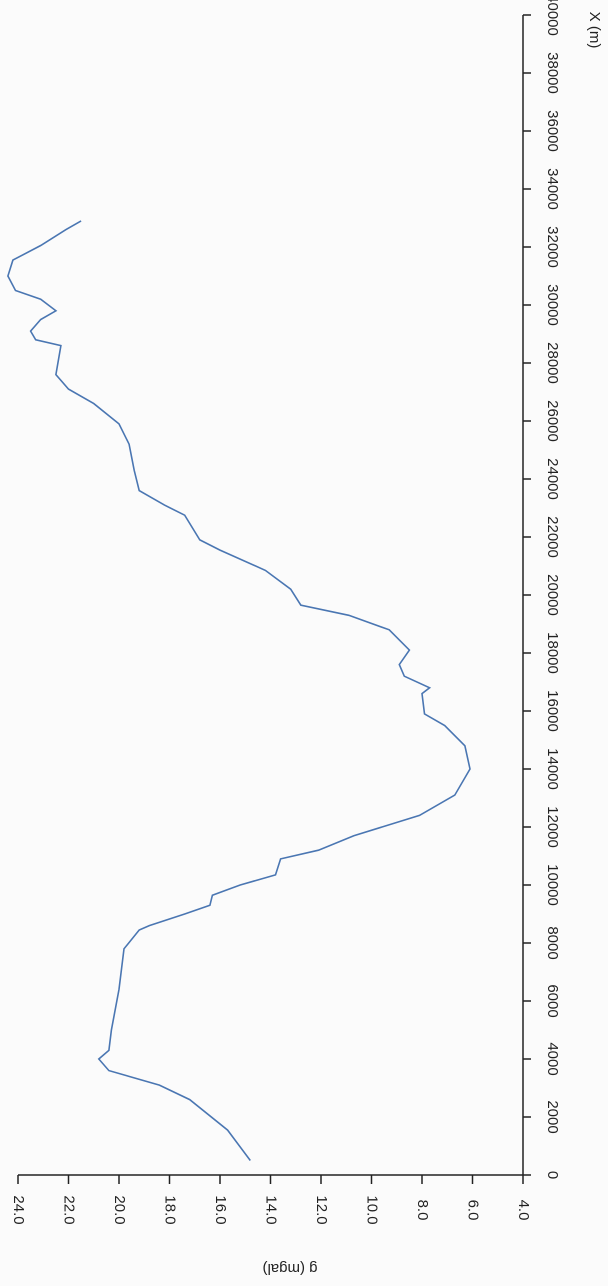  I want to click on x-tick-label: 30000, so click(552, 305).